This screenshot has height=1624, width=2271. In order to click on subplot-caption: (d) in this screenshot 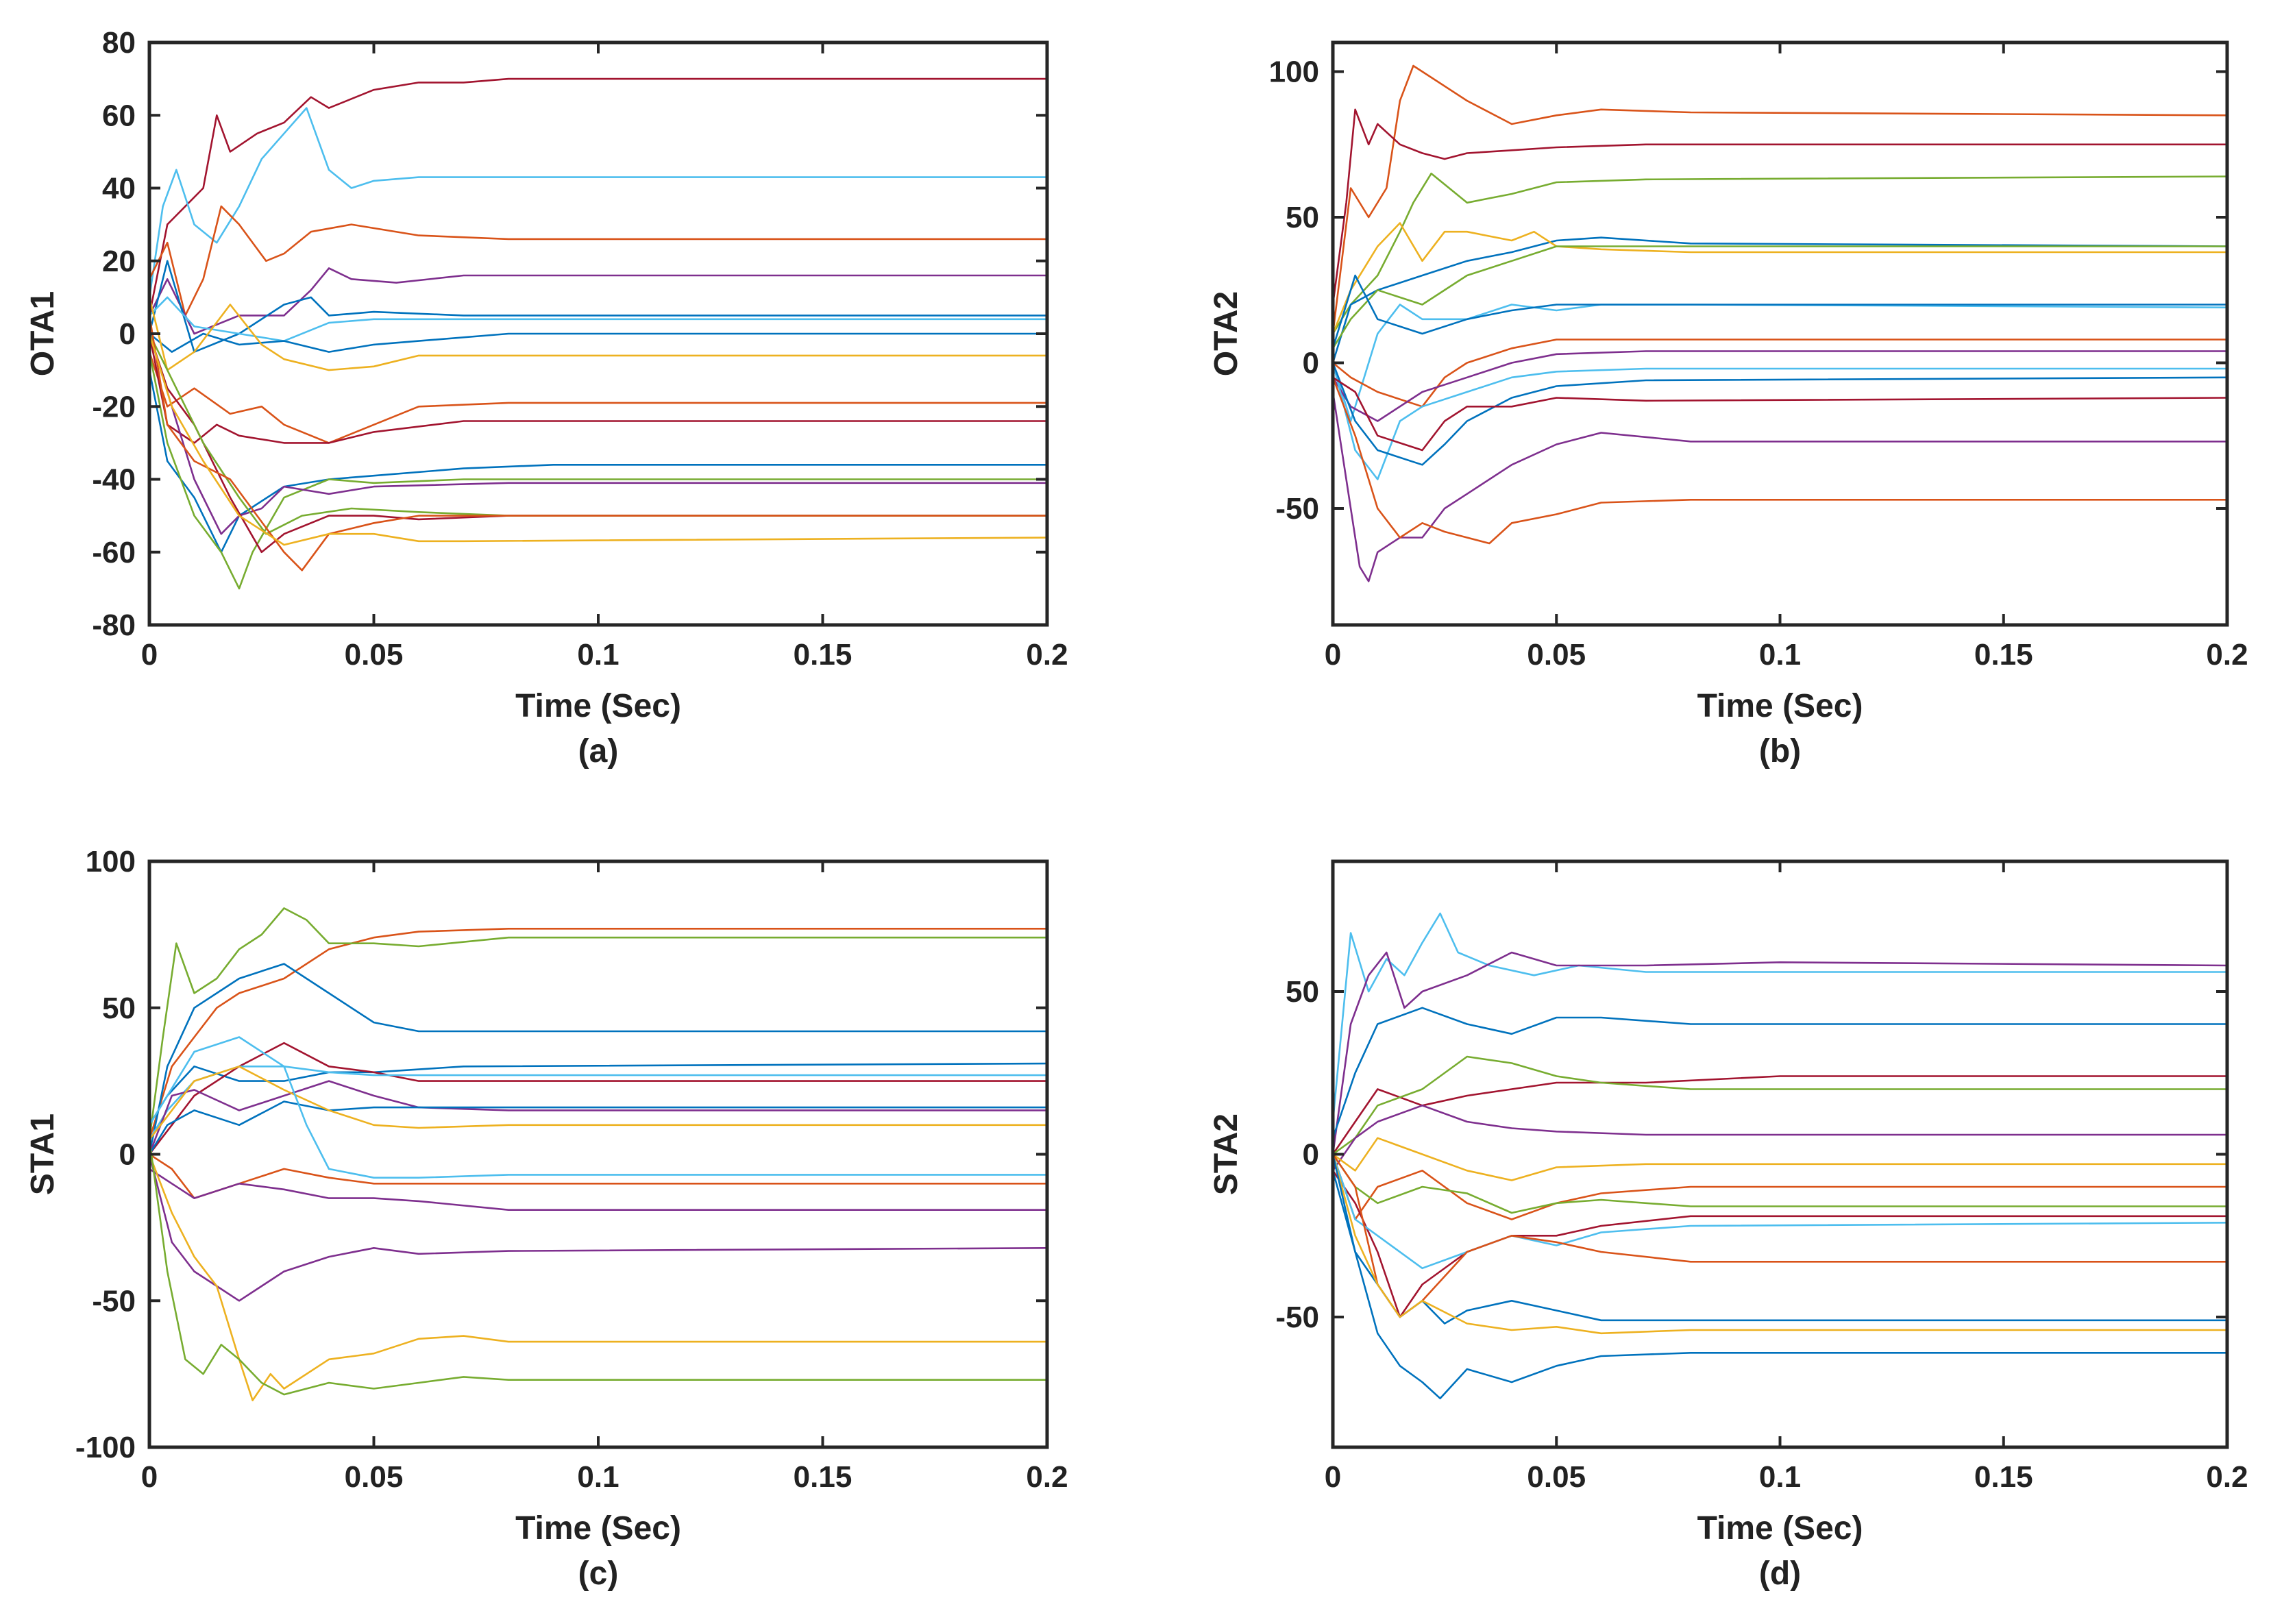, I will do `click(1780, 1573)`.